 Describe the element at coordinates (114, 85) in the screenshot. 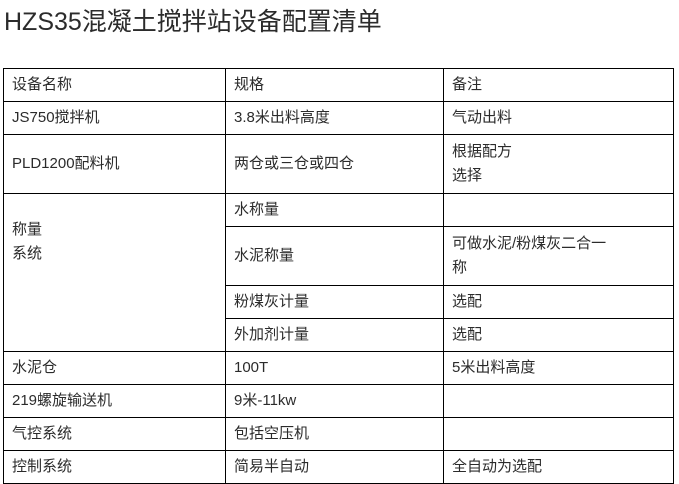

I see `column-header-equipment-name: 设备名称` at that location.